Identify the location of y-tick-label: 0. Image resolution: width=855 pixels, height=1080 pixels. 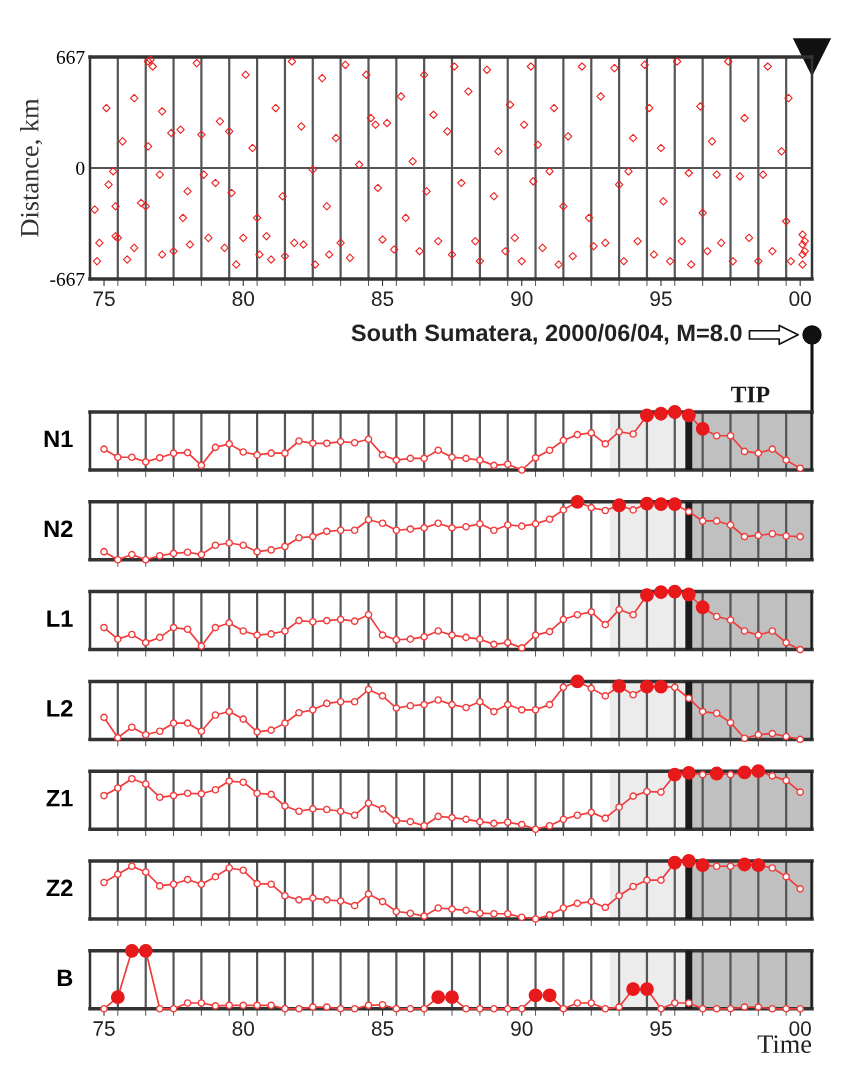
(80, 168).